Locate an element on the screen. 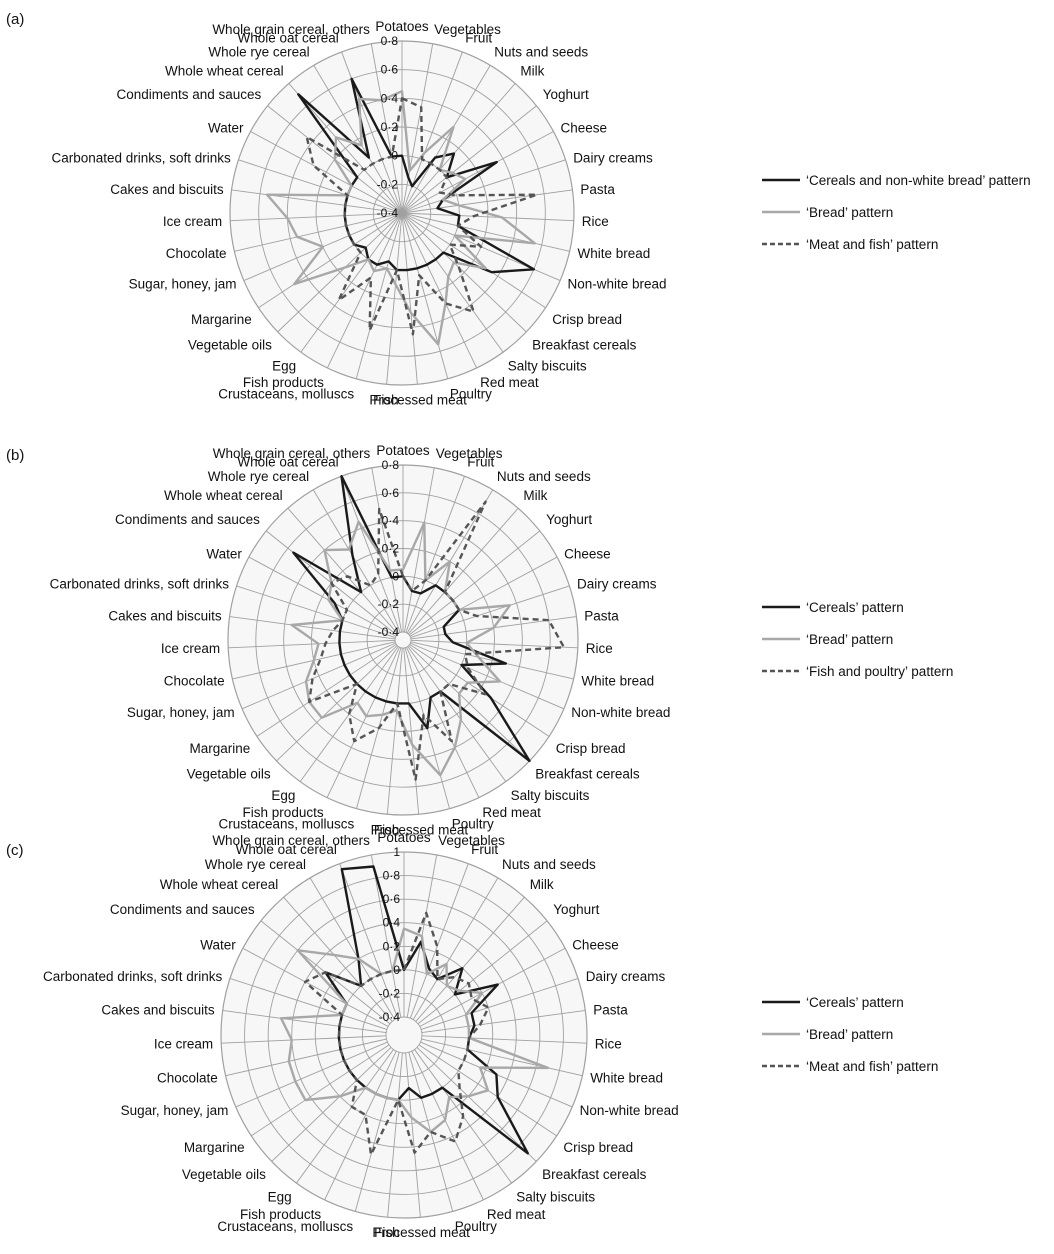 This screenshot has height=1254, width=1054. category-label: Cheese is located at coordinates (595, 945).